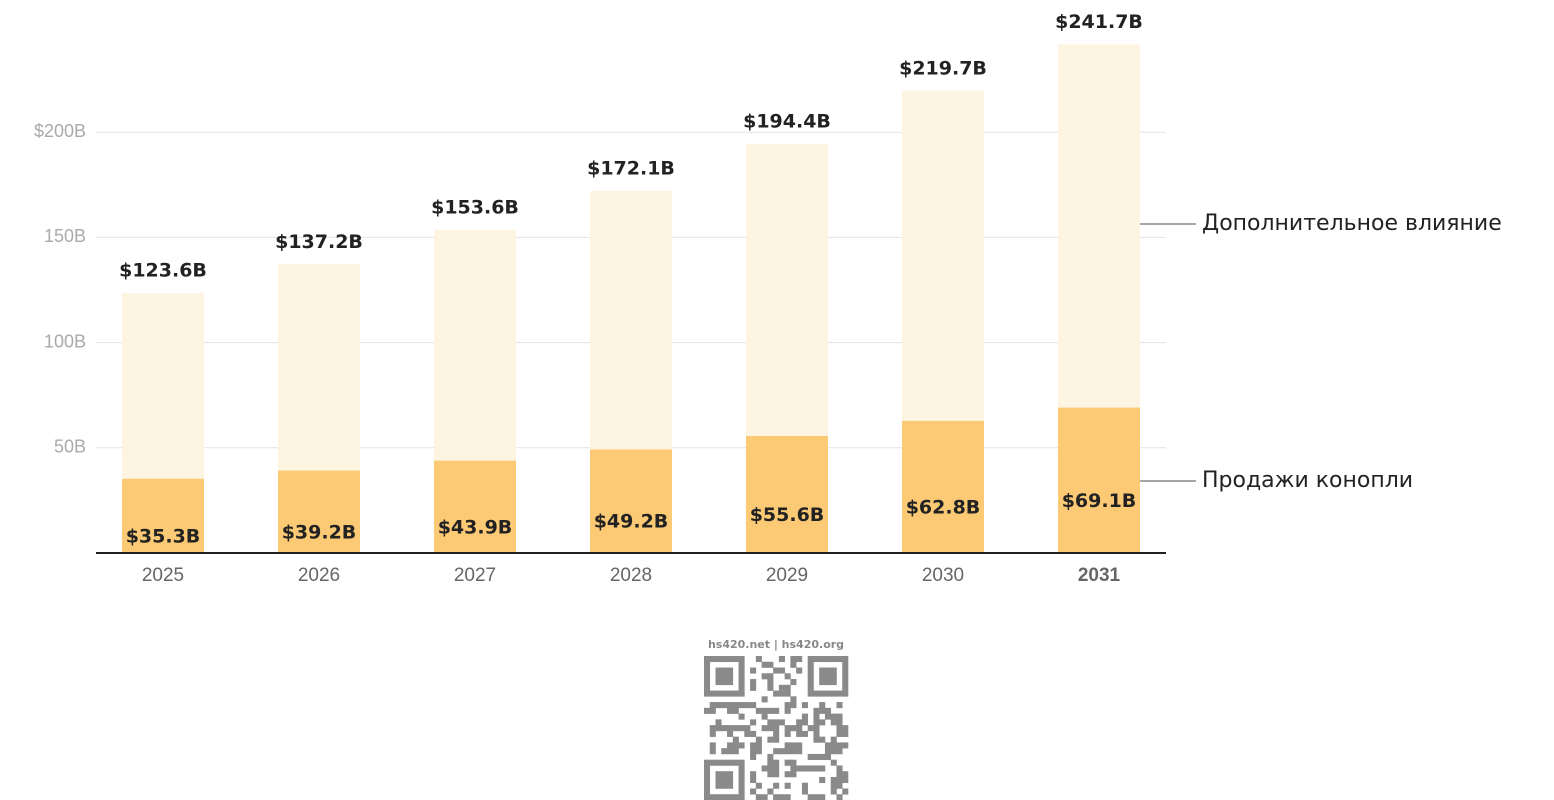 The image size is (1554, 800). What do you see at coordinates (163, 575) in the screenshot?
I see `x-tick-label: 2025` at bounding box center [163, 575].